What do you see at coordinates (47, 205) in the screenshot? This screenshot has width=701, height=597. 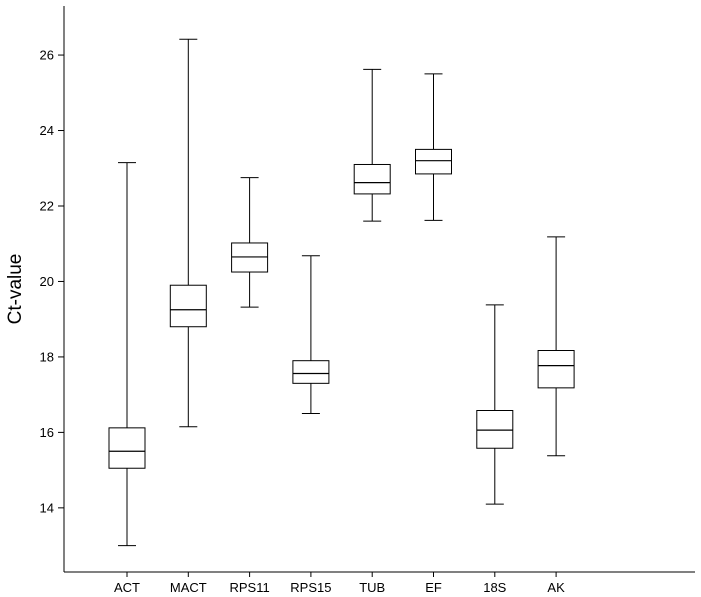 I see `y-tick-label: 22` at bounding box center [47, 205].